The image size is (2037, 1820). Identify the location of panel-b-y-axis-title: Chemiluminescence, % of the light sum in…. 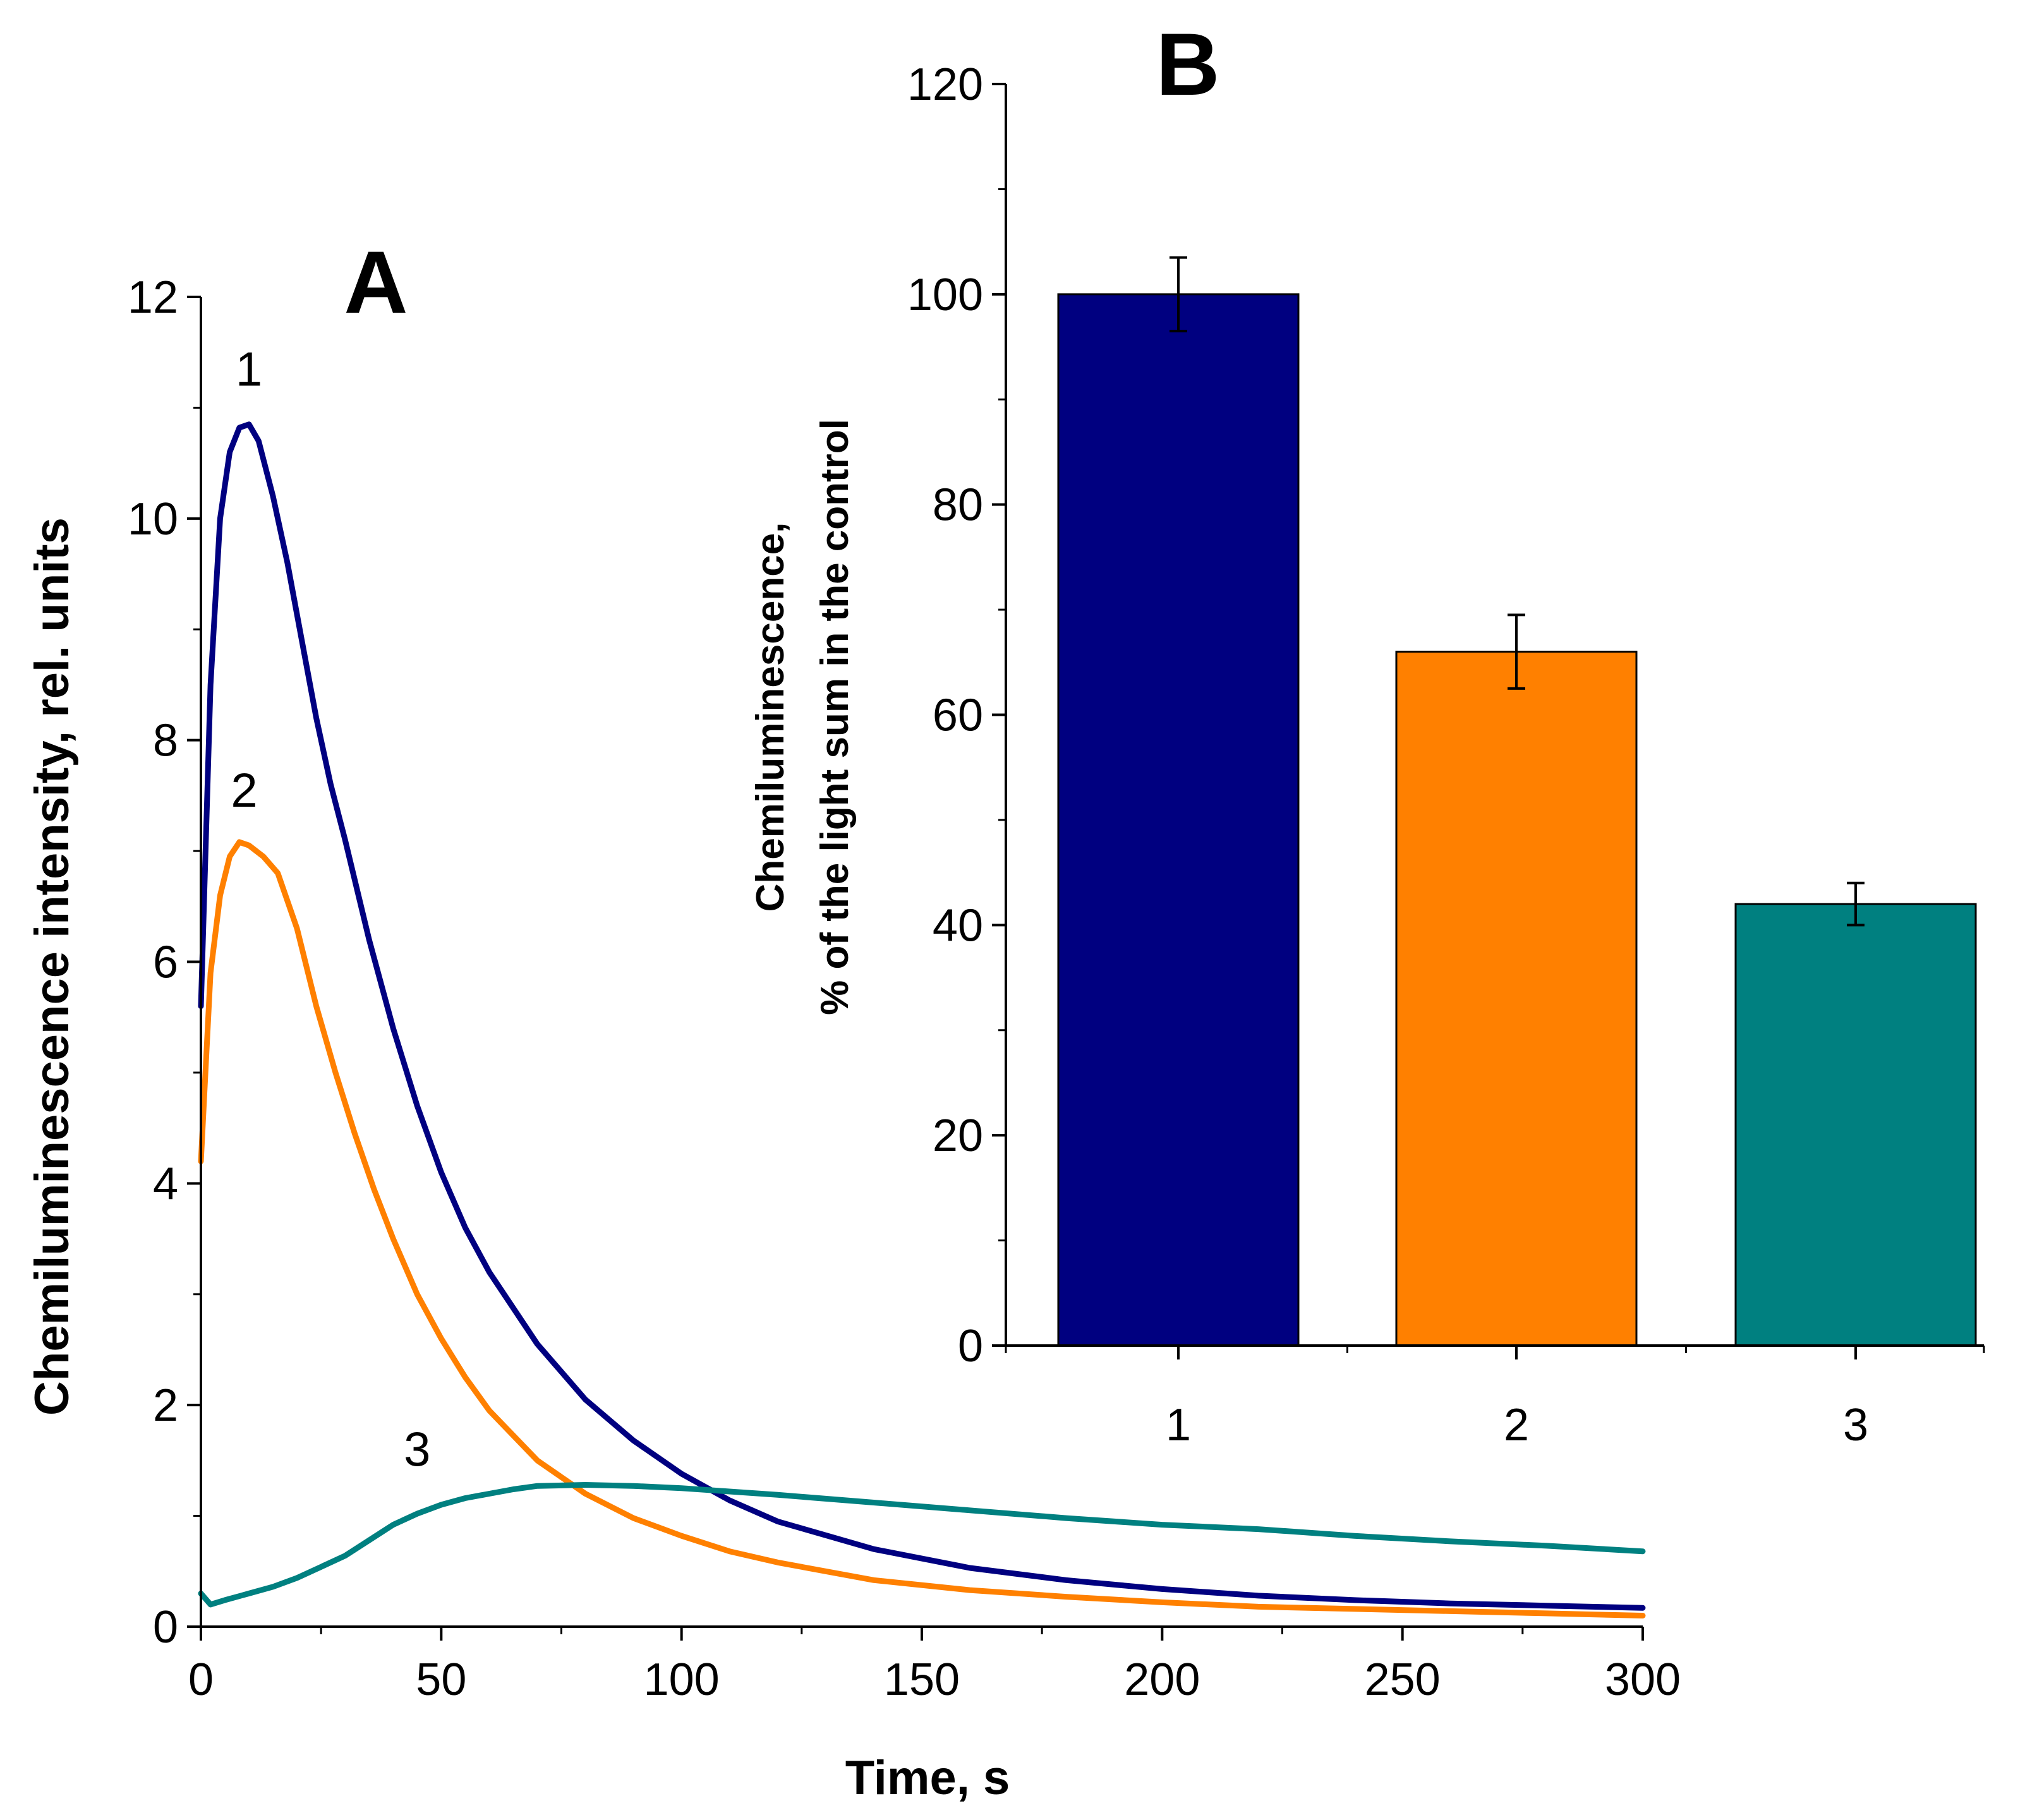
(803, 717).